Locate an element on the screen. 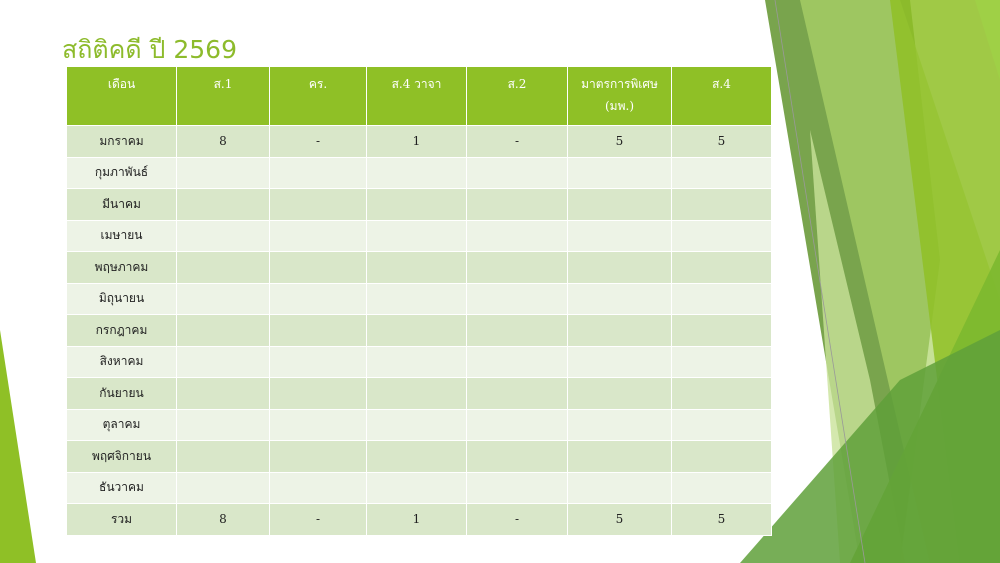 The height and width of the screenshot is (563, 1000). month-cell: มกราคม is located at coordinates (121, 141).